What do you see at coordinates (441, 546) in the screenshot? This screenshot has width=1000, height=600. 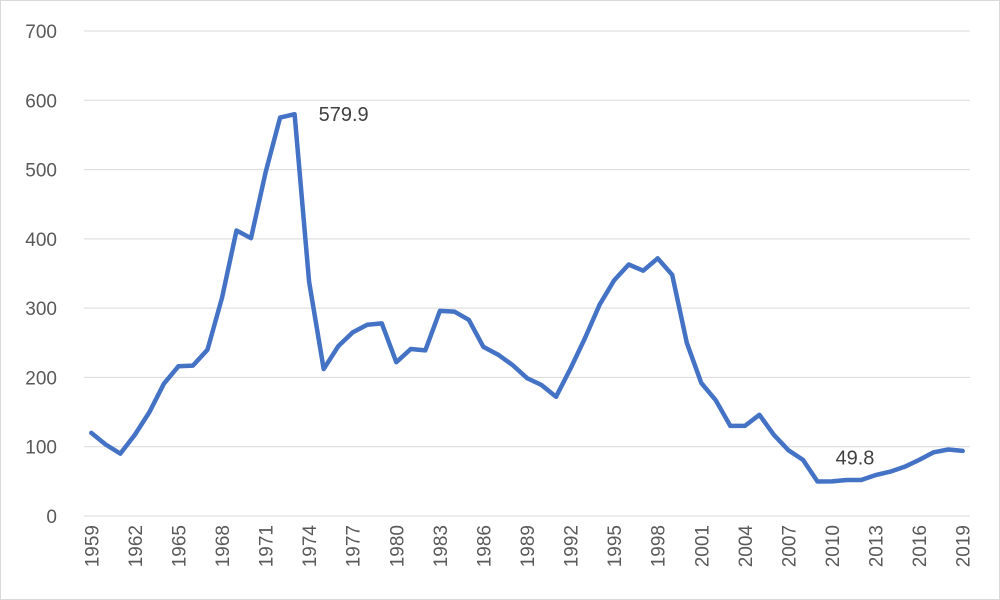 I see `x-tick-label: 1983` at bounding box center [441, 546].